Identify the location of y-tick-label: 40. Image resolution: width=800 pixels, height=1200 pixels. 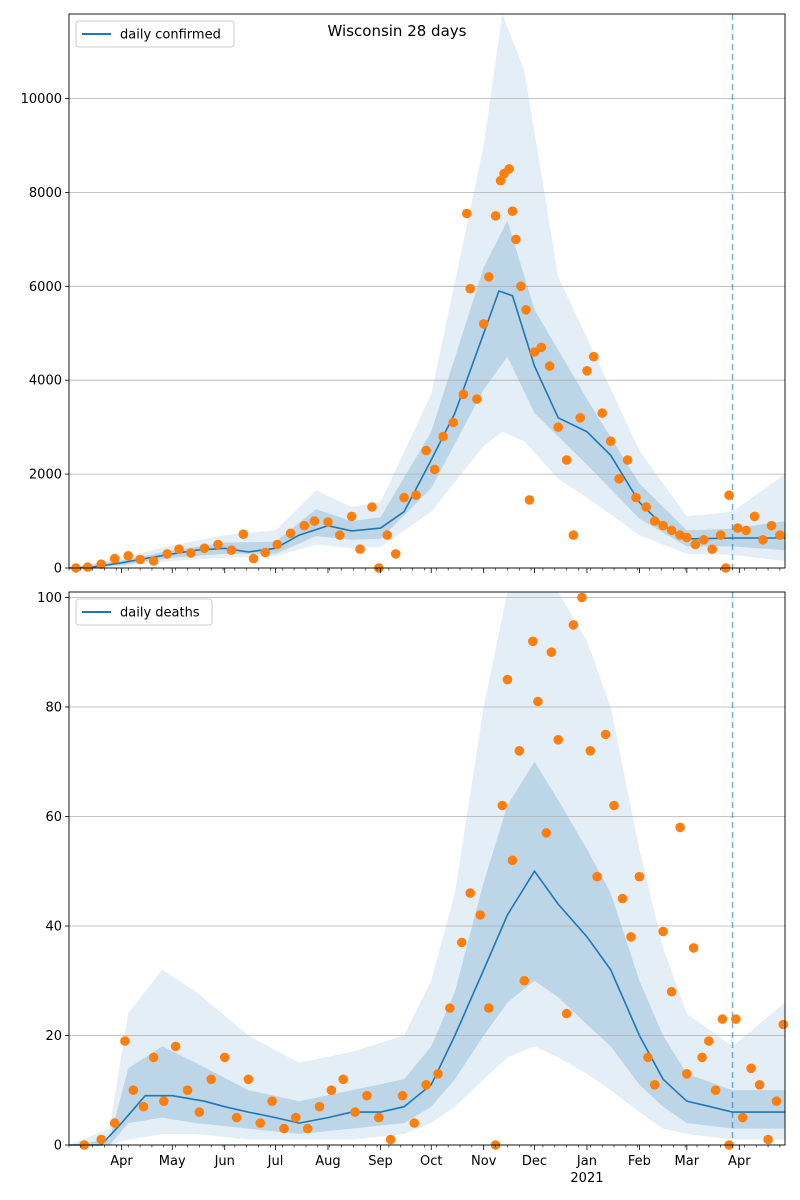
(53, 926).